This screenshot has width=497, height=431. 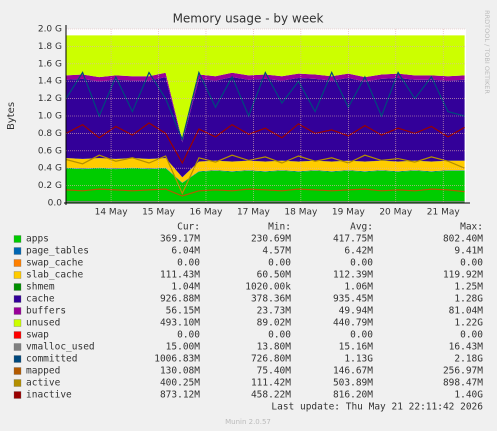 What do you see at coordinates (468, 287) in the screenshot?
I see `legend-stat: 1.25M` at bounding box center [468, 287].